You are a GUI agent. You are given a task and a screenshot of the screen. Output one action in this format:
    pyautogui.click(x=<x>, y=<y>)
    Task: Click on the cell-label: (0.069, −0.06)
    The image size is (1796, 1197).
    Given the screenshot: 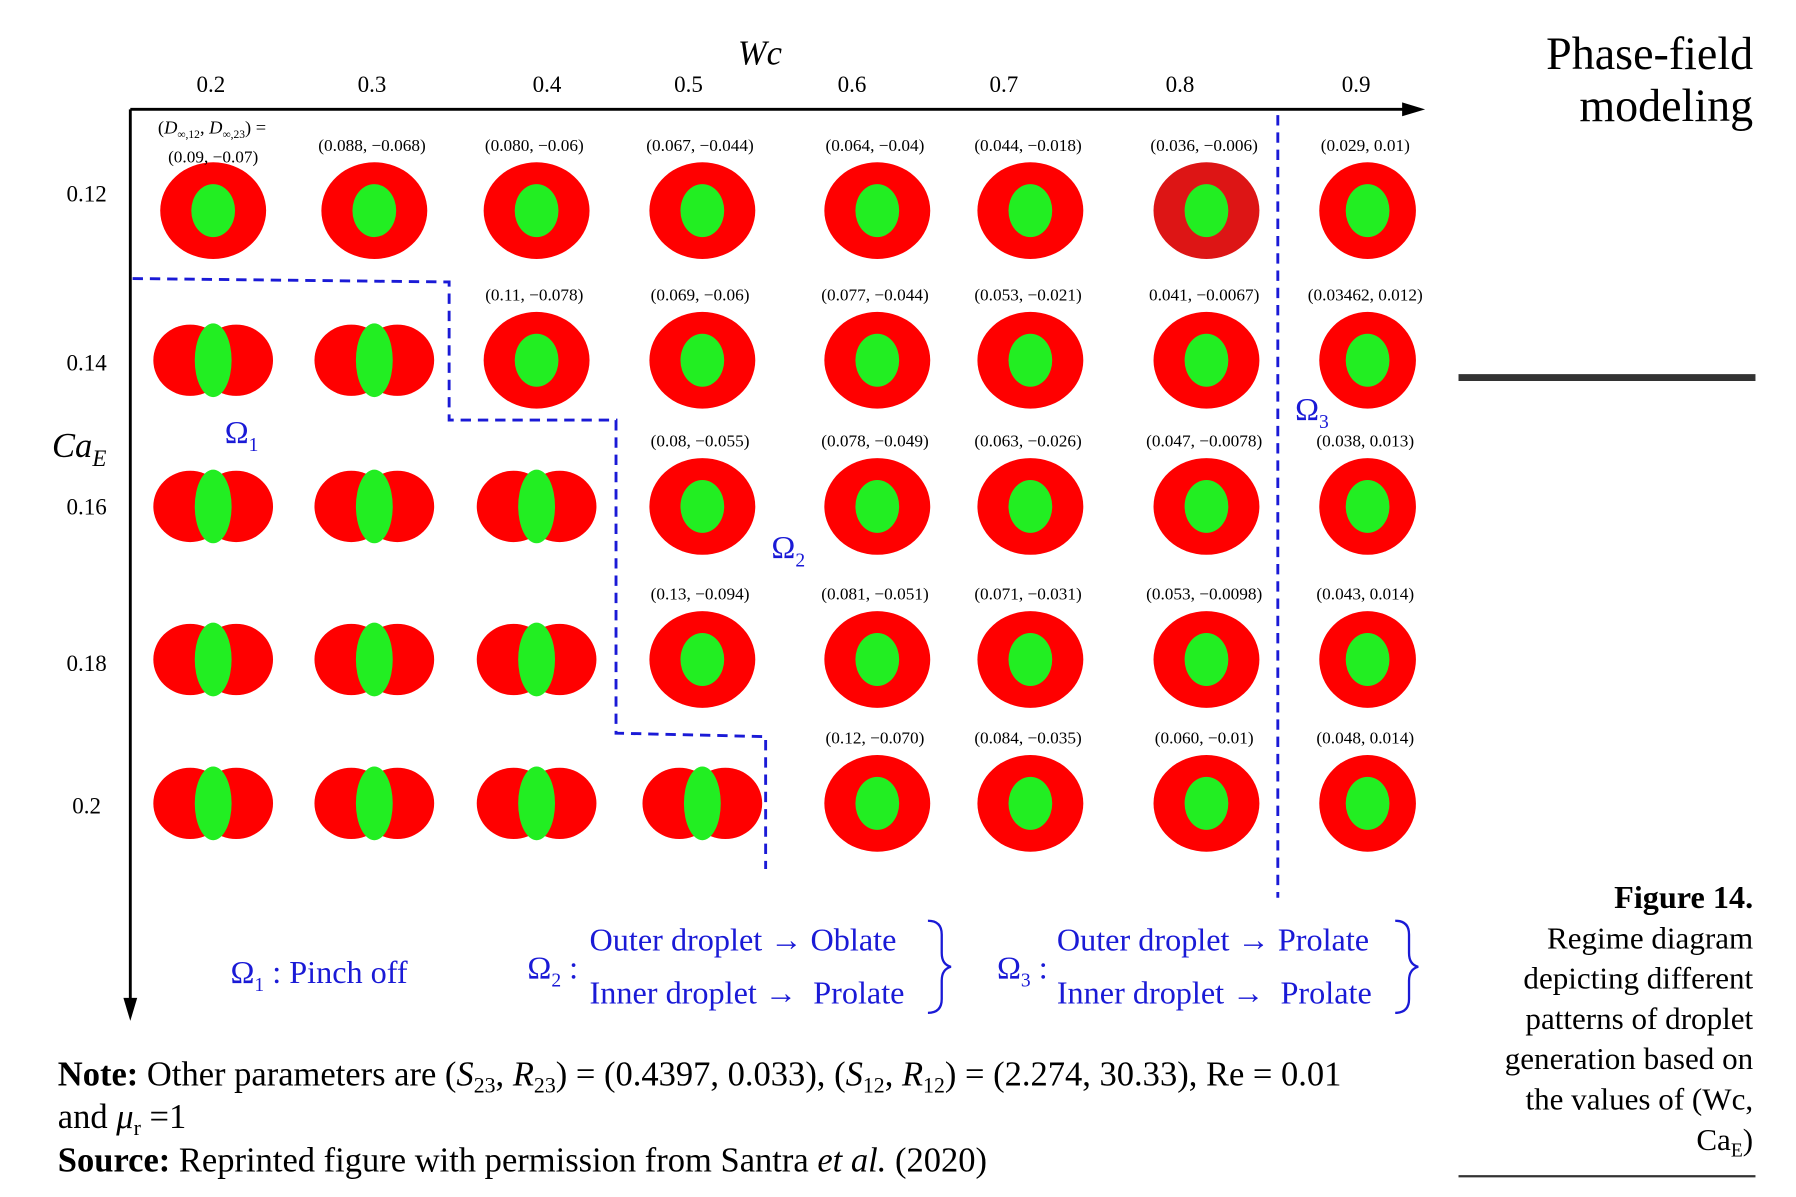 What is the action you would take?
    pyautogui.click(x=700, y=294)
    